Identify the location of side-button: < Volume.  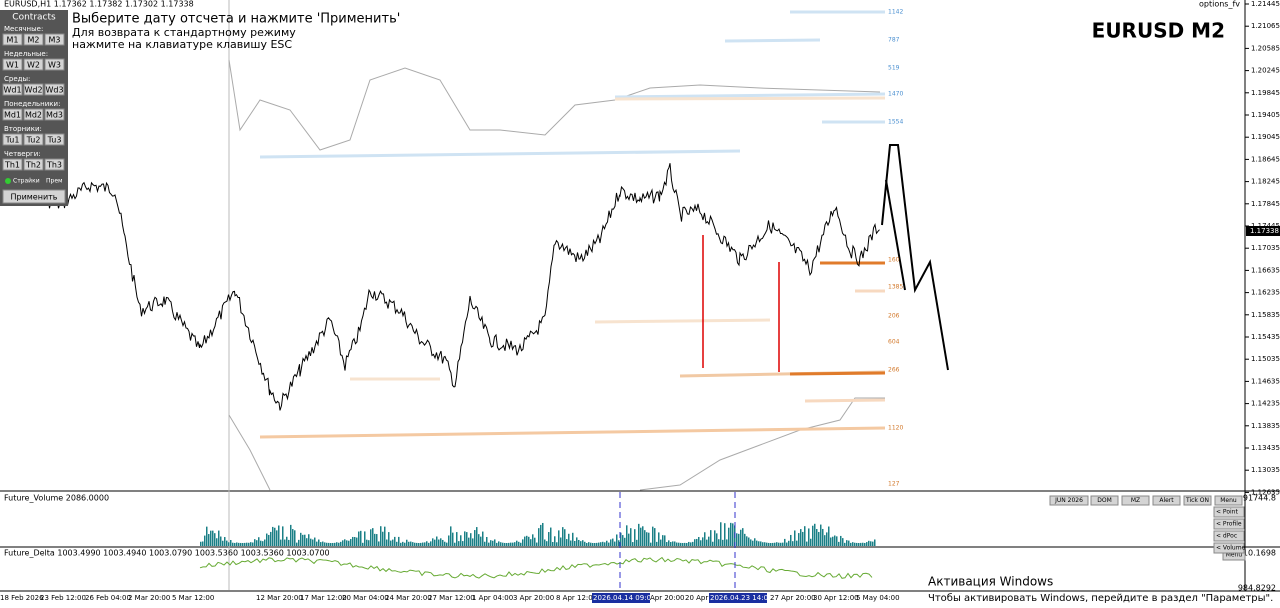
(1229, 548).